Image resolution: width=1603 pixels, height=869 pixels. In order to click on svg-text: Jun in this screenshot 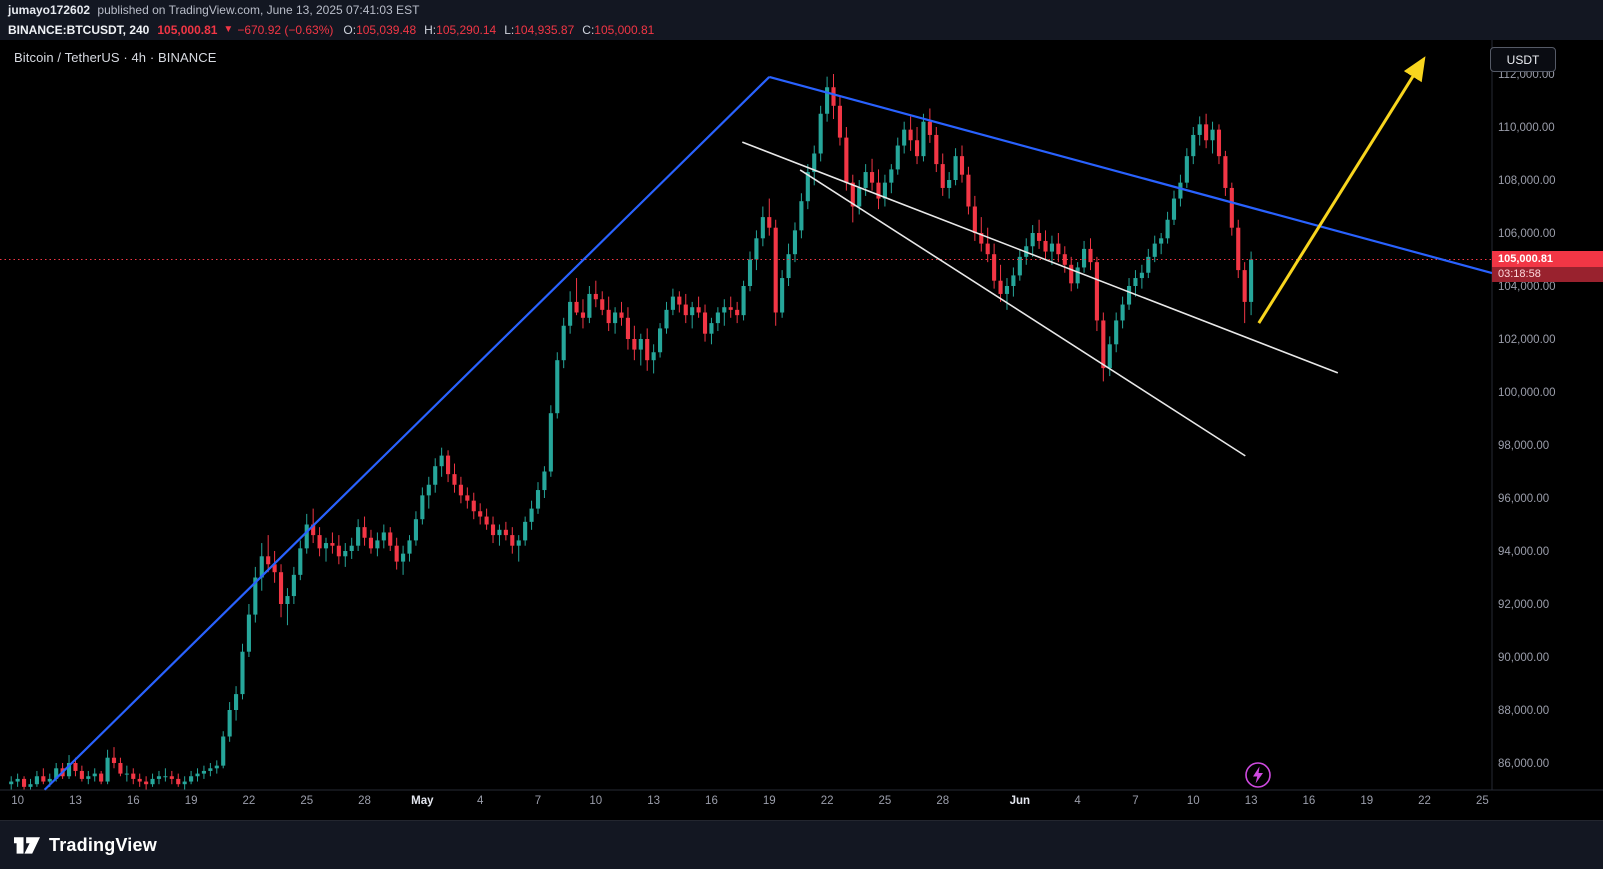, I will do `click(1020, 801)`.